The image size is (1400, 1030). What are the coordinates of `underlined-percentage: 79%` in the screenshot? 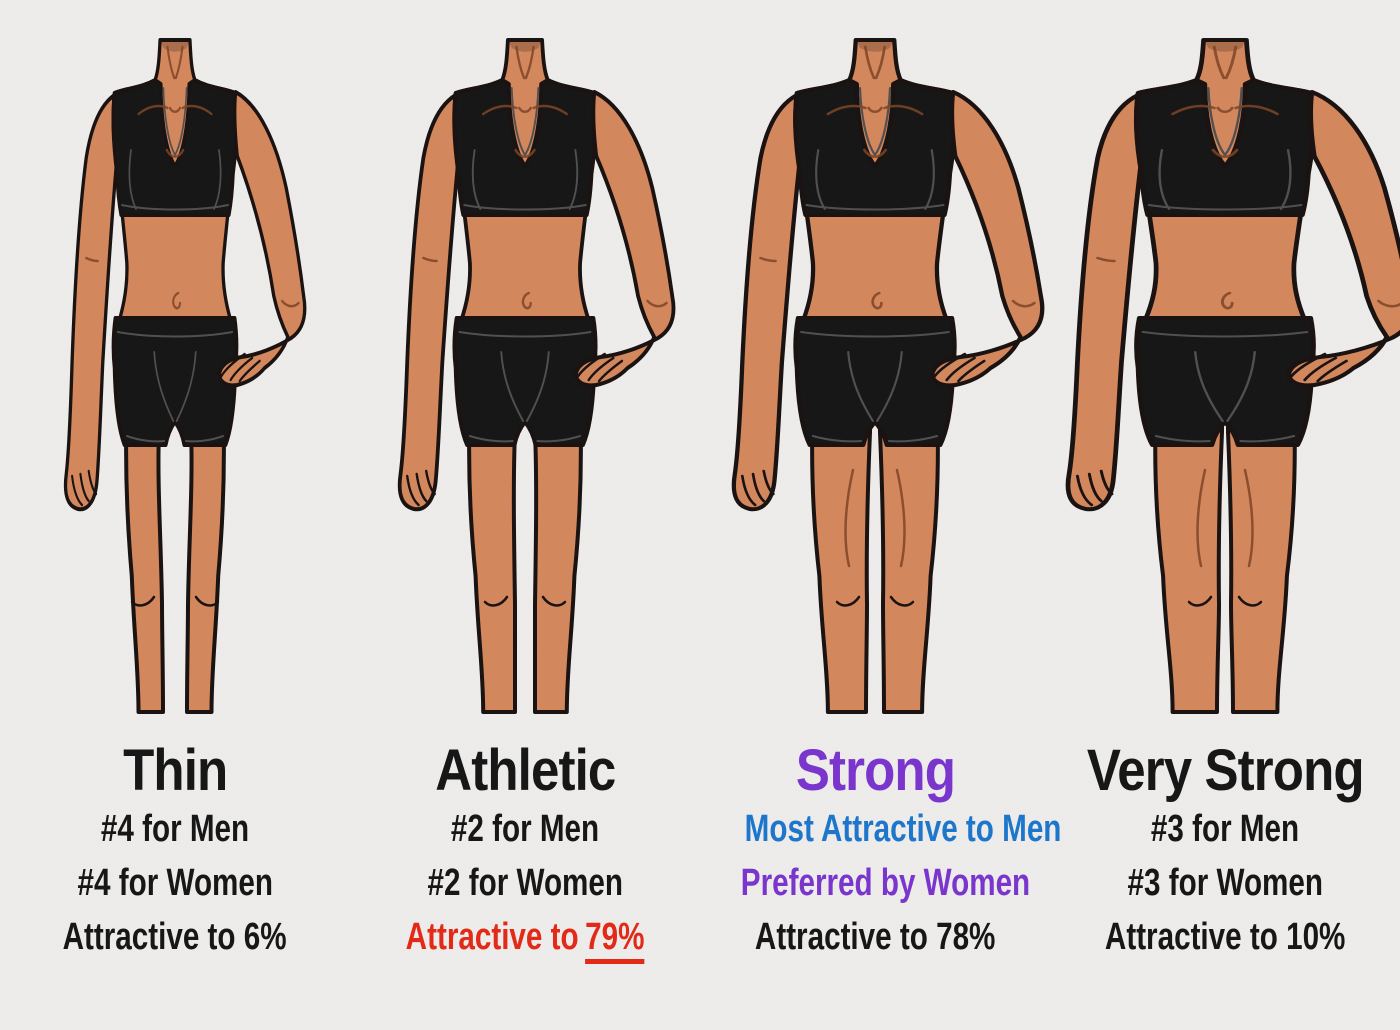 It's located at (615, 940).